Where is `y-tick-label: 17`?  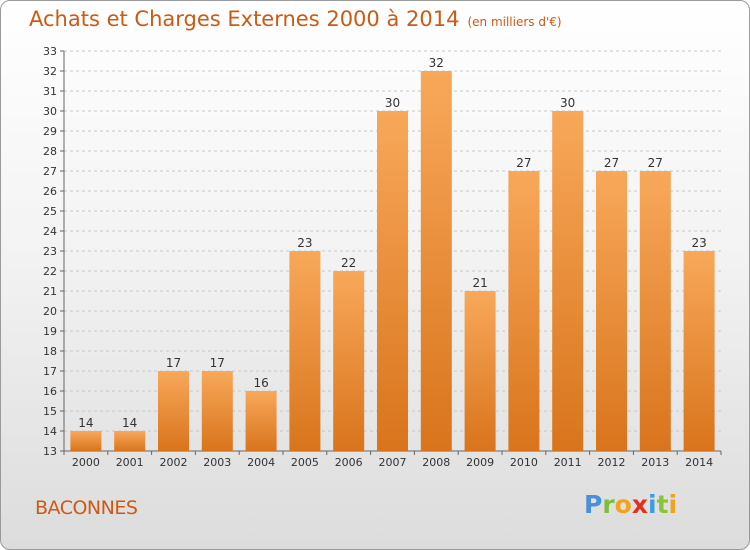
y-tick-label: 17 is located at coordinates (50, 371).